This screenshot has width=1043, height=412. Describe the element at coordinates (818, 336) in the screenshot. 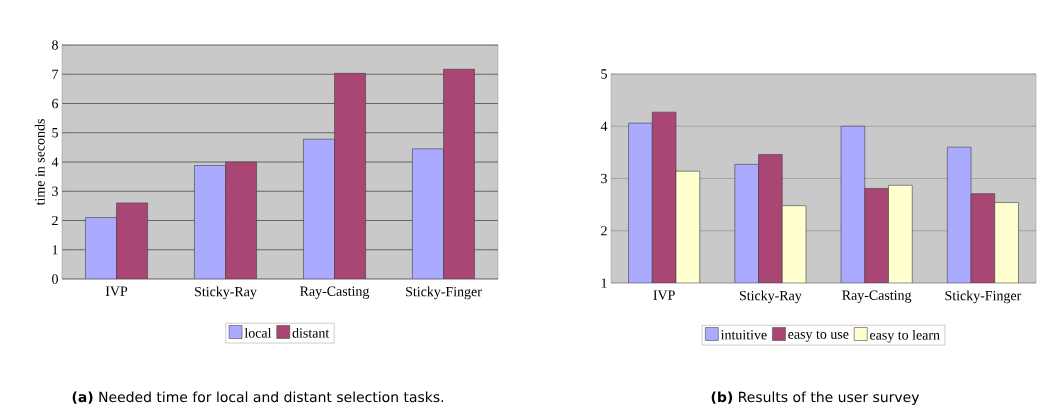

I see `legend-label: easy to use` at that location.